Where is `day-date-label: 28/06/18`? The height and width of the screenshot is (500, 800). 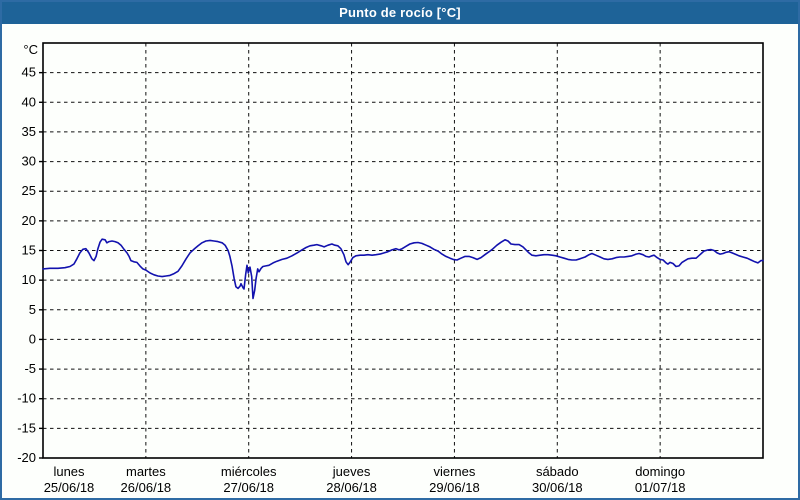
day-date-label: 28/06/18 is located at coordinates (351, 487).